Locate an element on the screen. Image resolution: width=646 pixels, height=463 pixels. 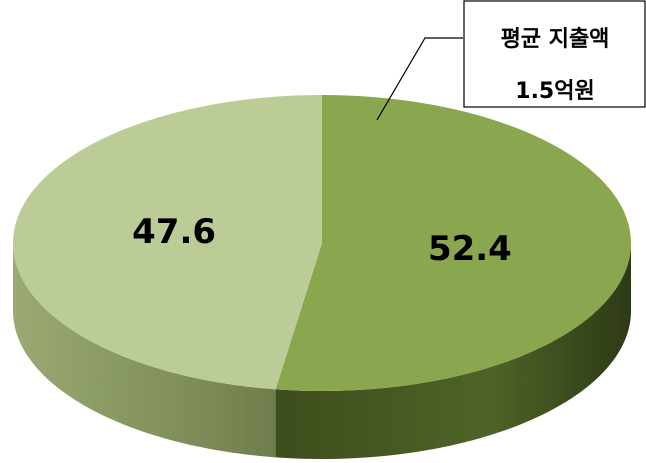
annotation-box is located at coordinates (554, 54).